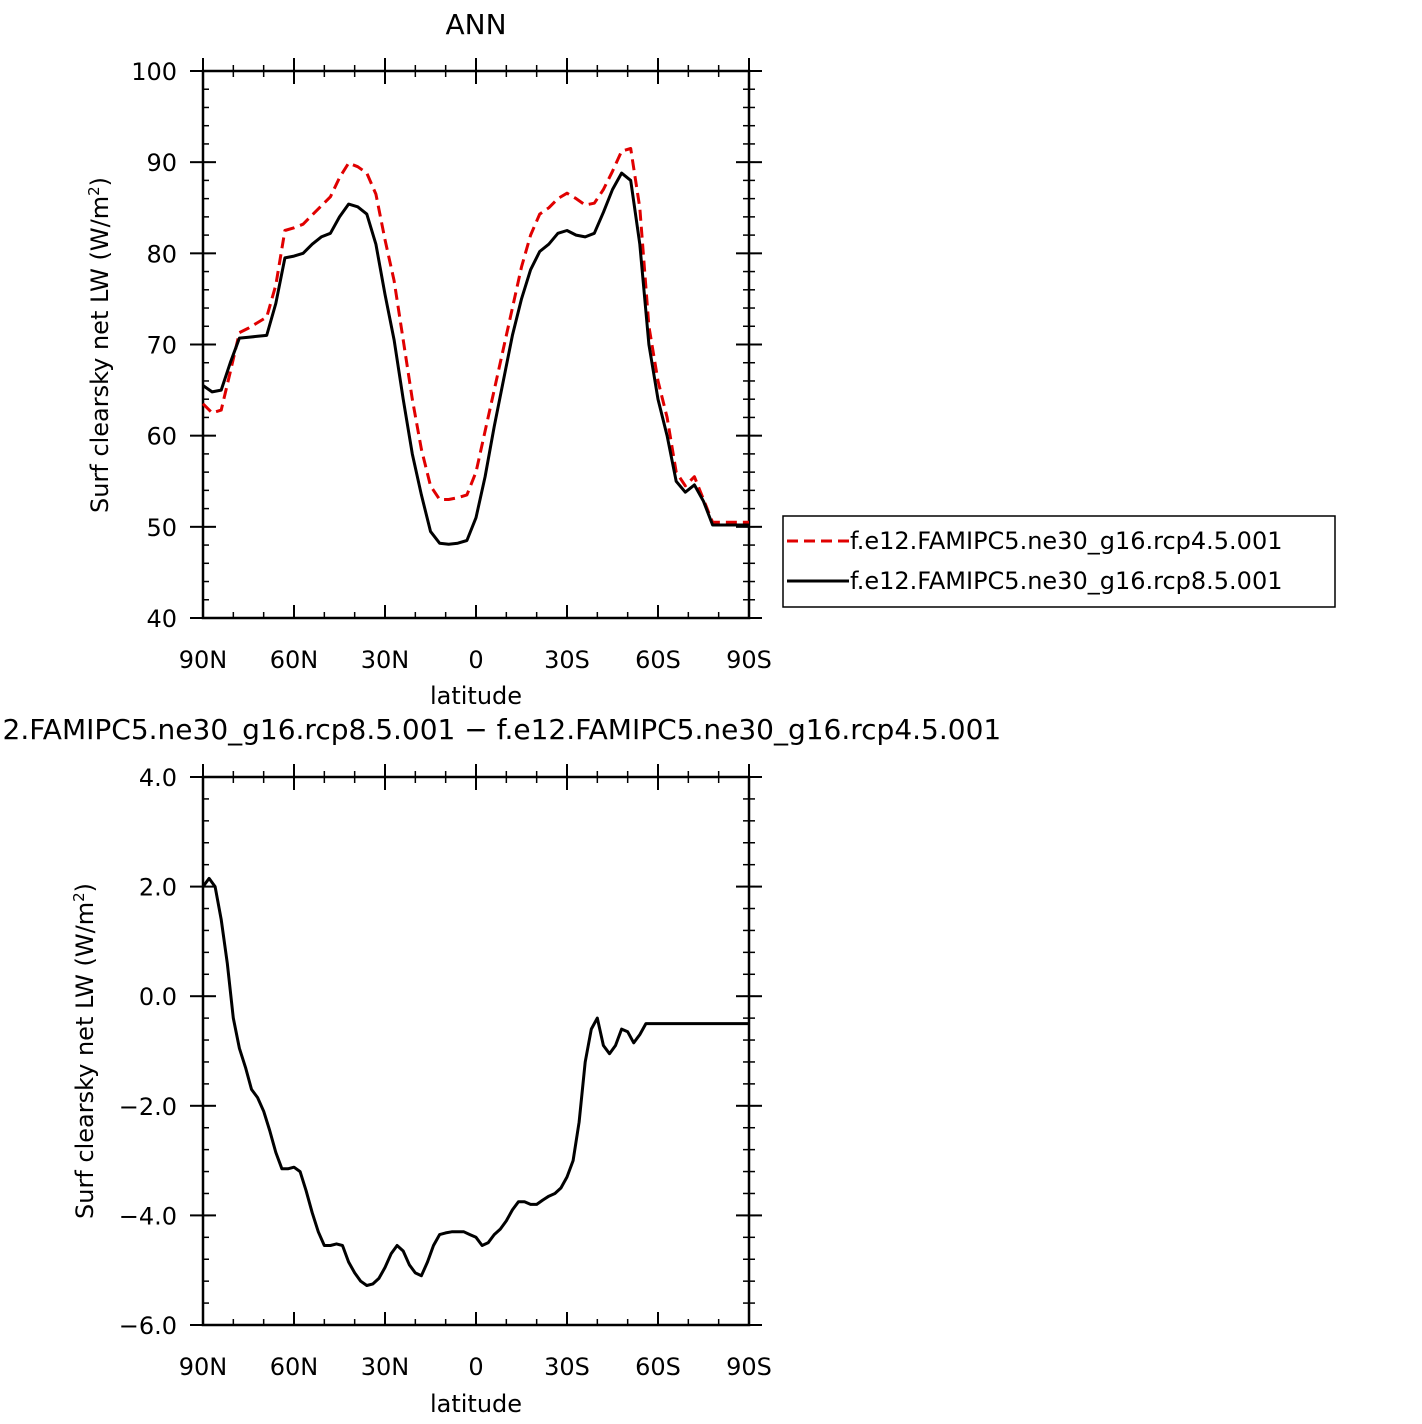  I want to click on y-tick-label: 2.0, so click(158, 888).